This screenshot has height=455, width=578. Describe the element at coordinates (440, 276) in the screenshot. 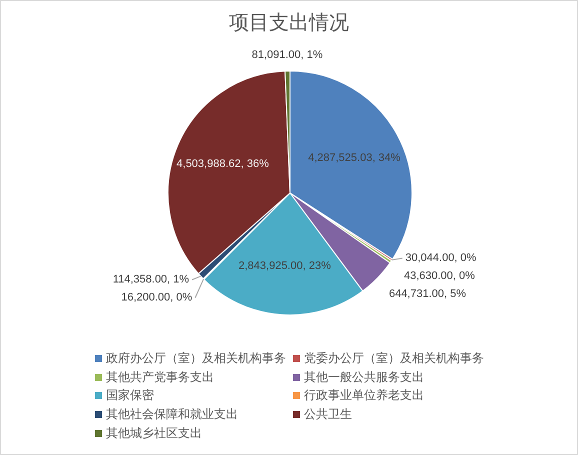

I see `data-label: 43,630.00, 0%` at that location.